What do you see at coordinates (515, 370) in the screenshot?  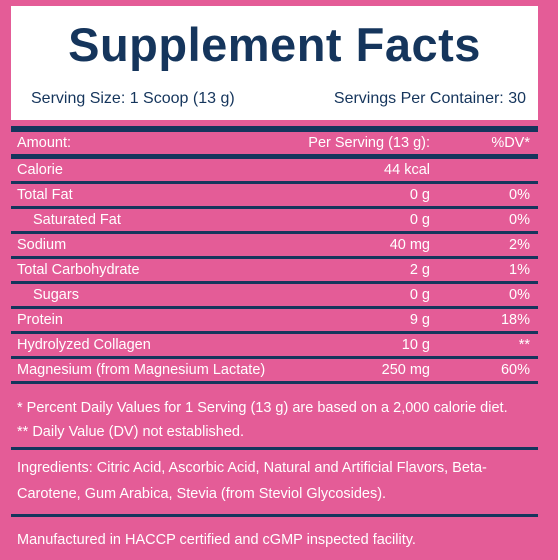 I see `nutrient-dv: 60%` at bounding box center [515, 370].